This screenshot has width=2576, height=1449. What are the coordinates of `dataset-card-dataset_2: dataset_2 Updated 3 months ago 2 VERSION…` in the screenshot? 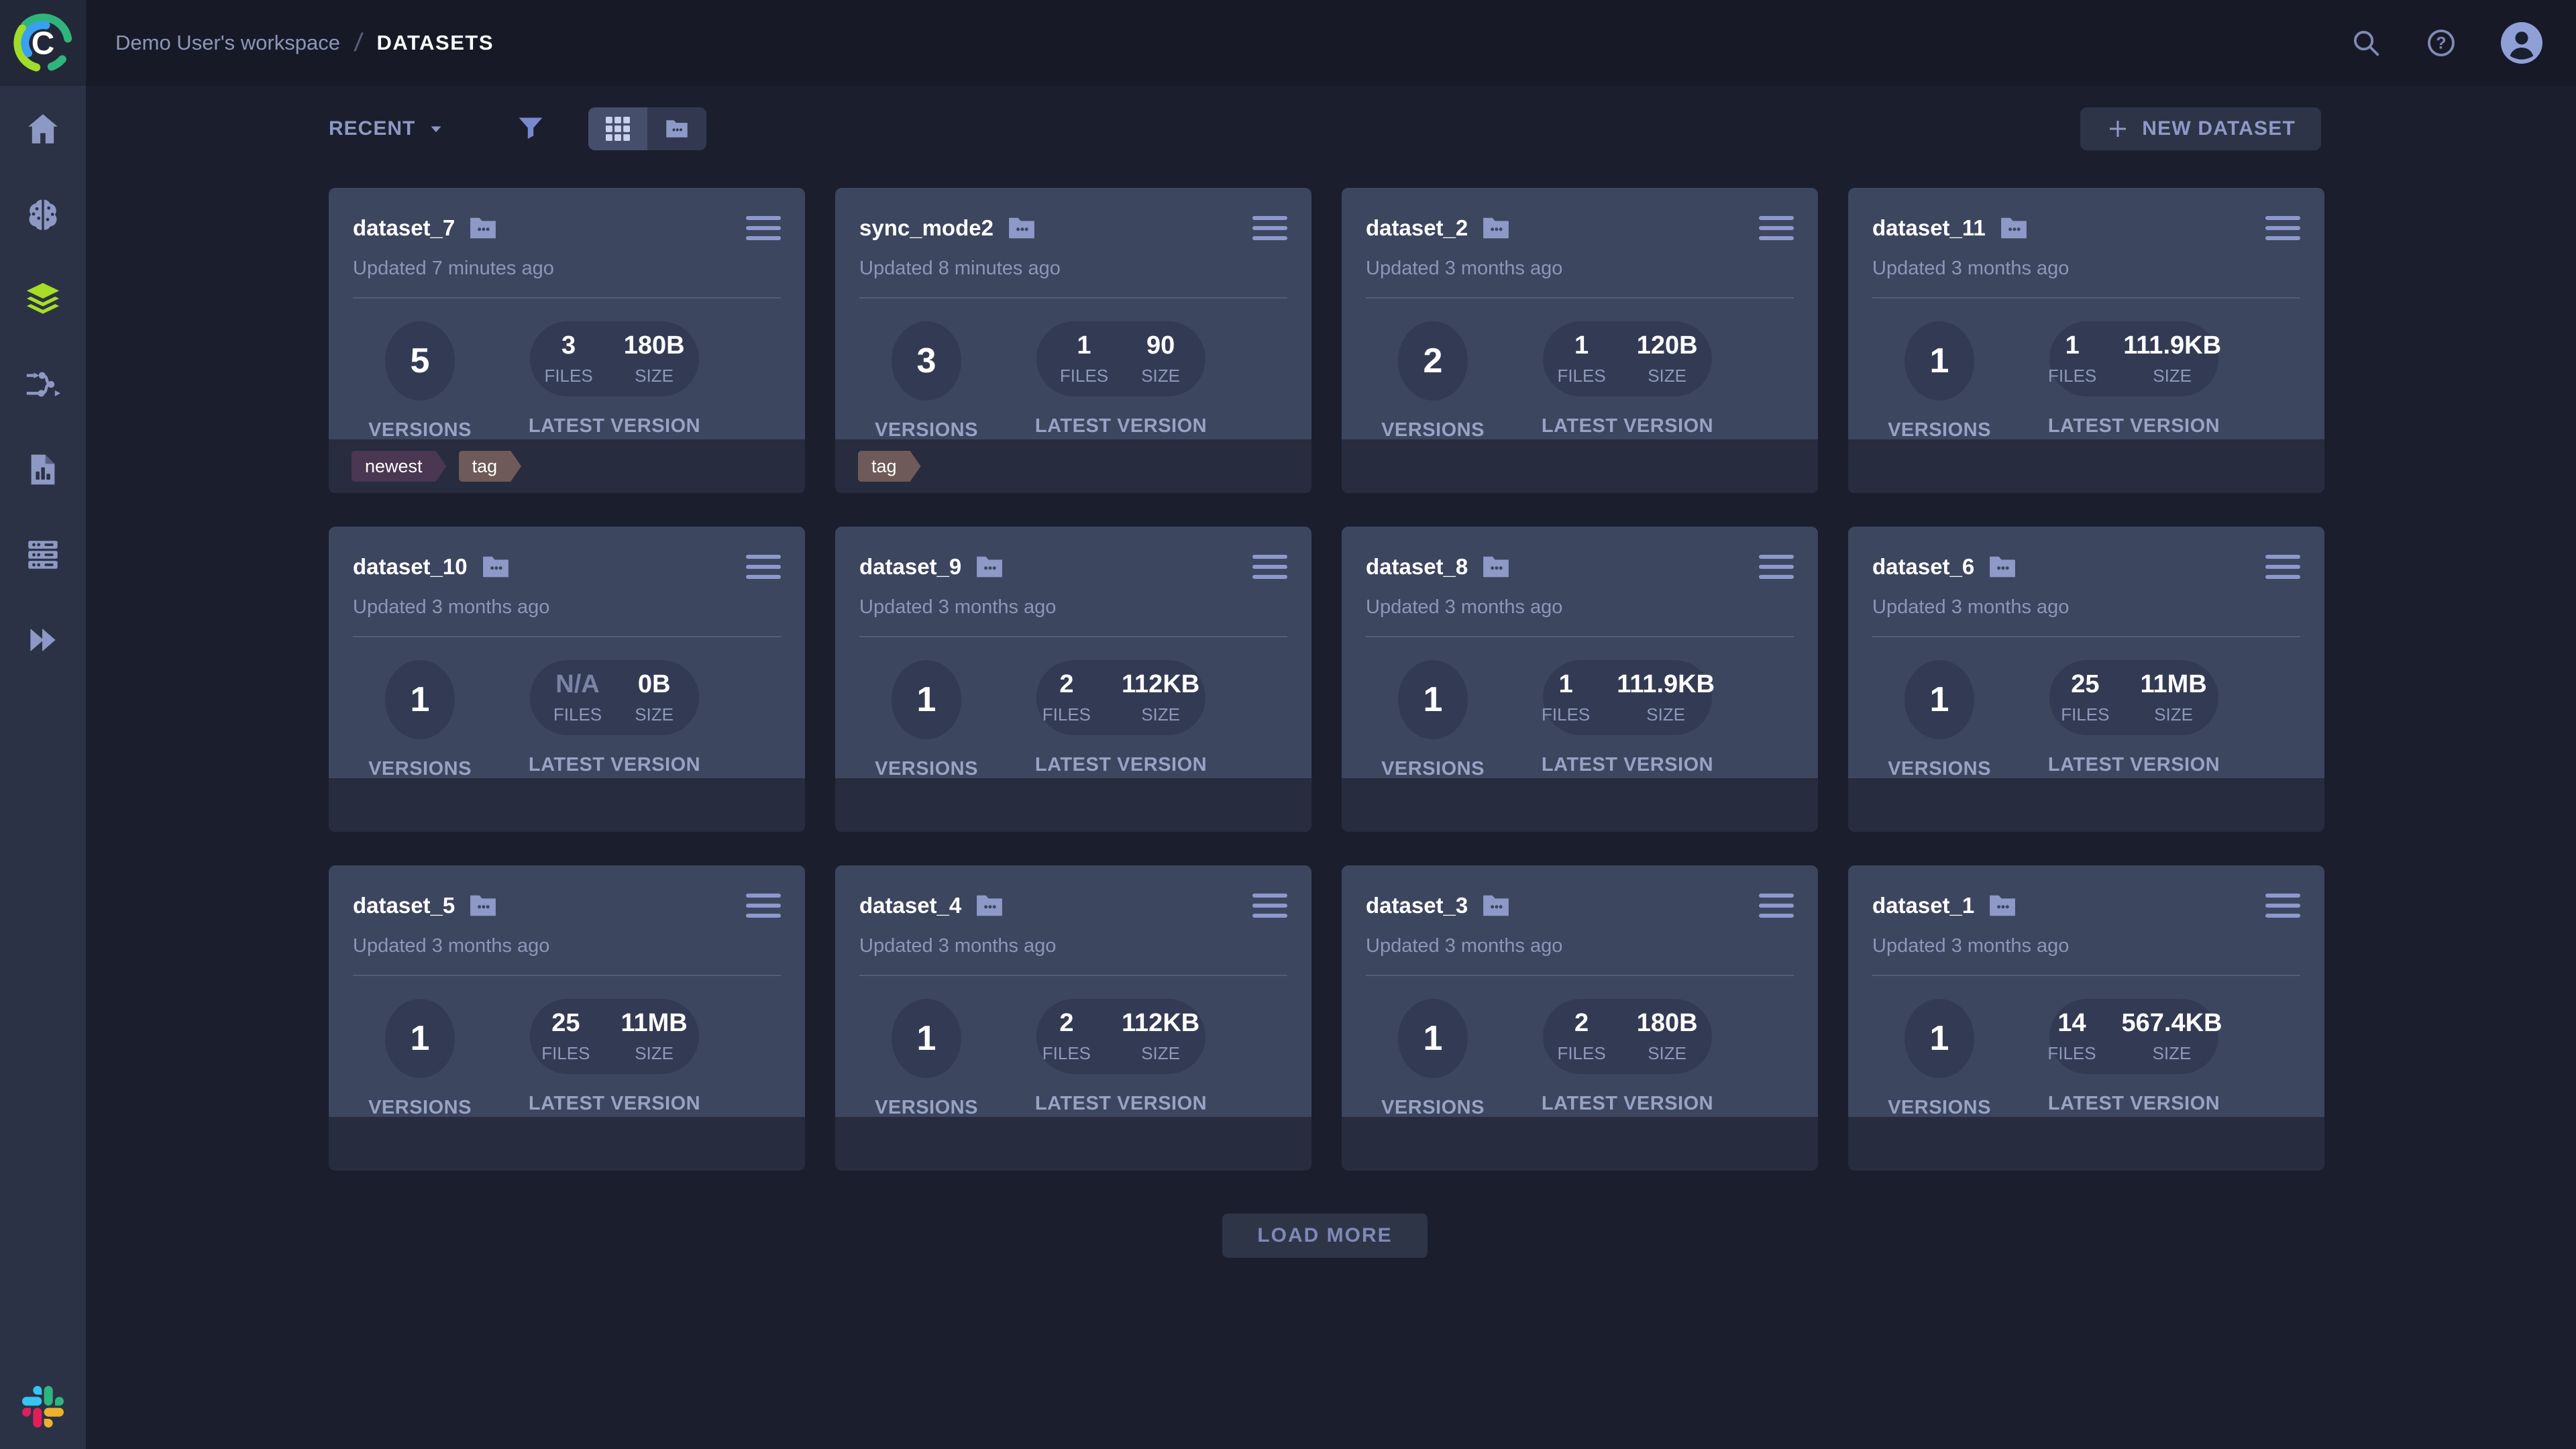 It's located at (1580, 340).